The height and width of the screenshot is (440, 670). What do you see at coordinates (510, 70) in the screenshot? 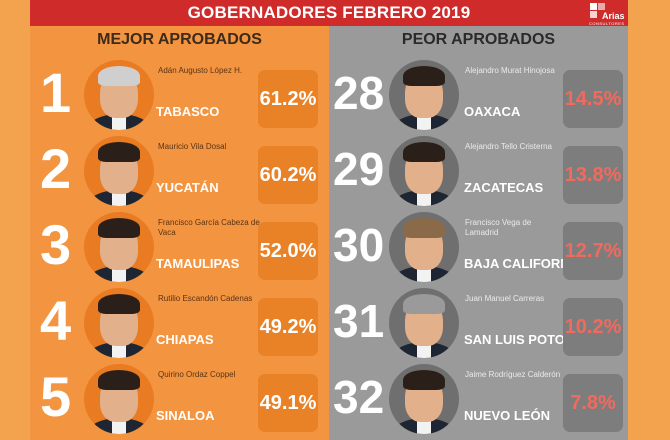
I see `governor-name: Alejandro Murat Hinojosa` at bounding box center [510, 70].